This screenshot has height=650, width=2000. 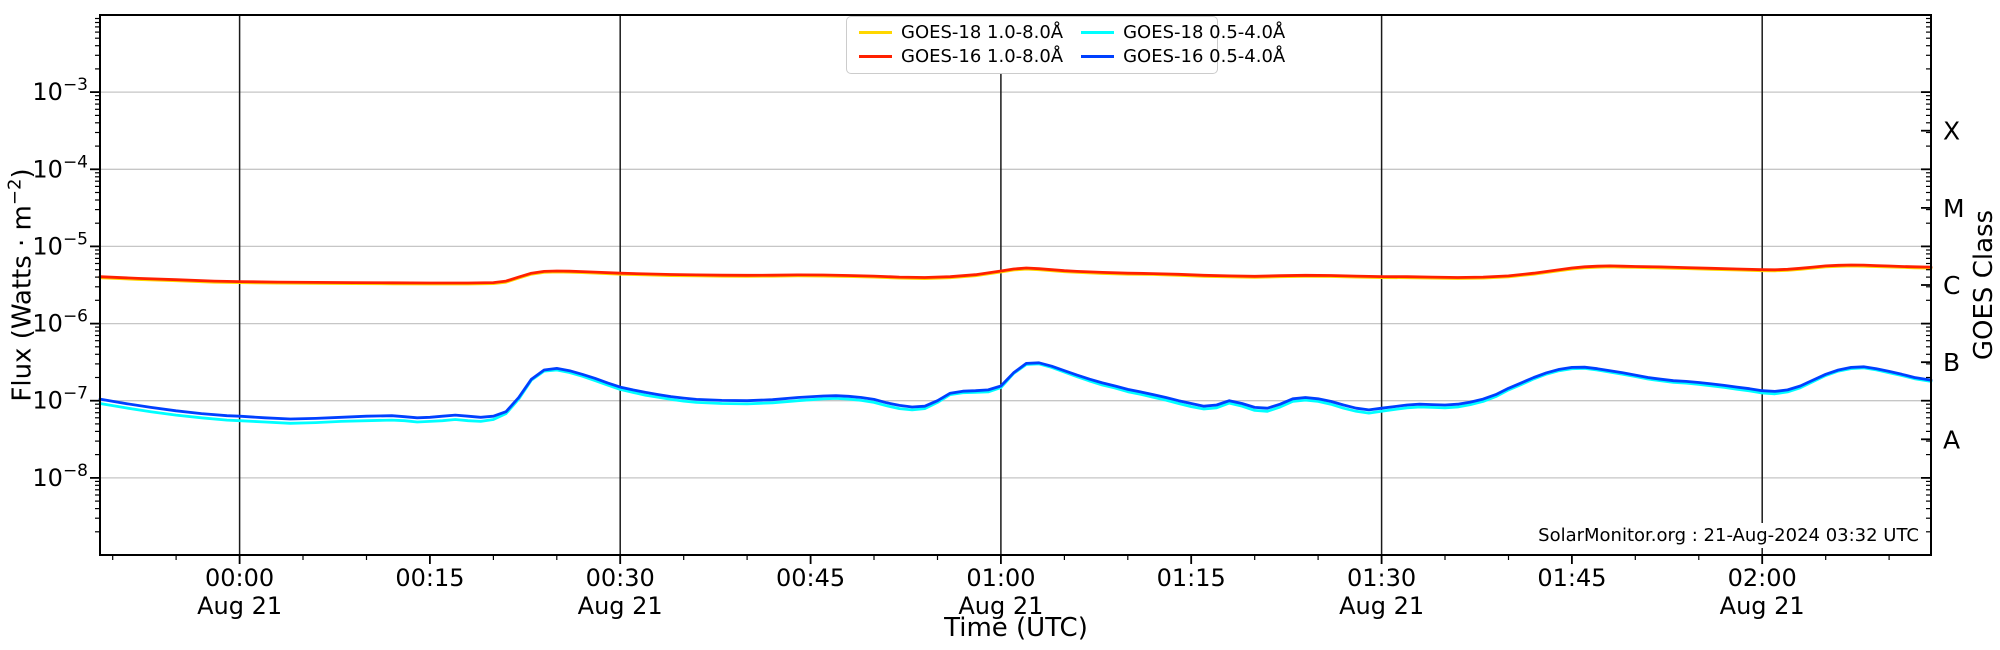 I want to click on legend-item-label: GOES-16 0.5-4.0Å, so click(x=1204, y=56).